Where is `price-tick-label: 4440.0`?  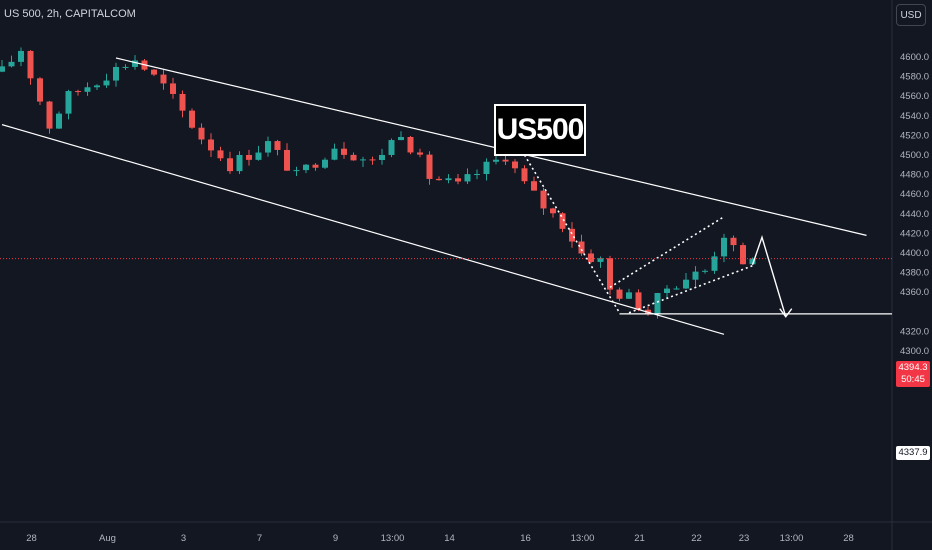
price-tick-label: 4440.0 is located at coordinates (914, 214).